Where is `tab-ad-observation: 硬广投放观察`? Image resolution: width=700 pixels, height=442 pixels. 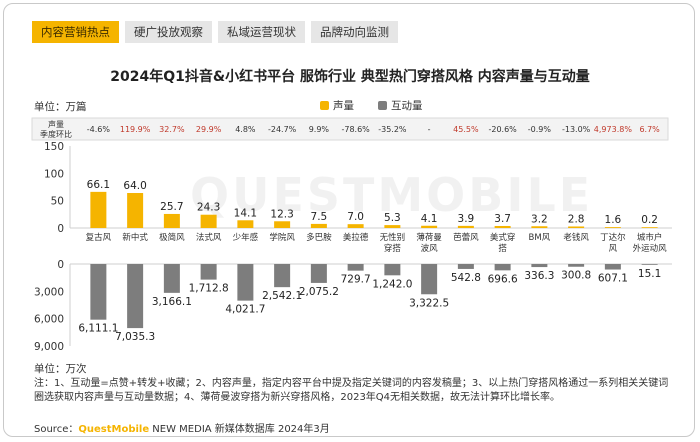 tab-ad-observation: 硬广投放观察 is located at coordinates (168, 32).